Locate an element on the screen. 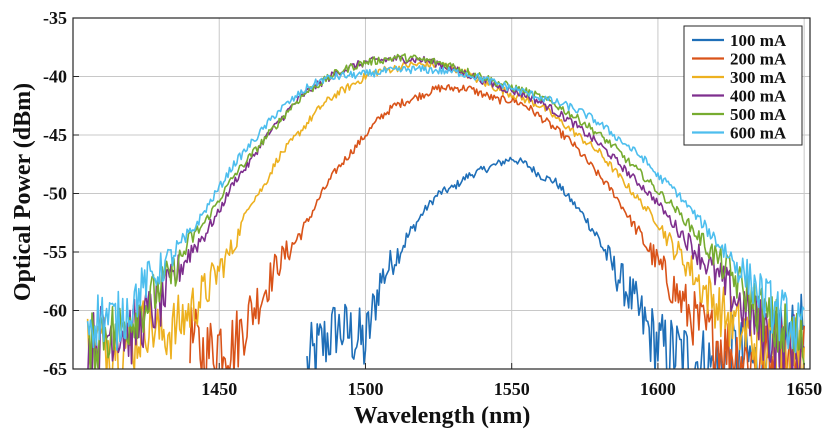 Image resolution: width=826 pixels, height=430 pixels. y-tick-label: -50 is located at coordinates (55, 194).